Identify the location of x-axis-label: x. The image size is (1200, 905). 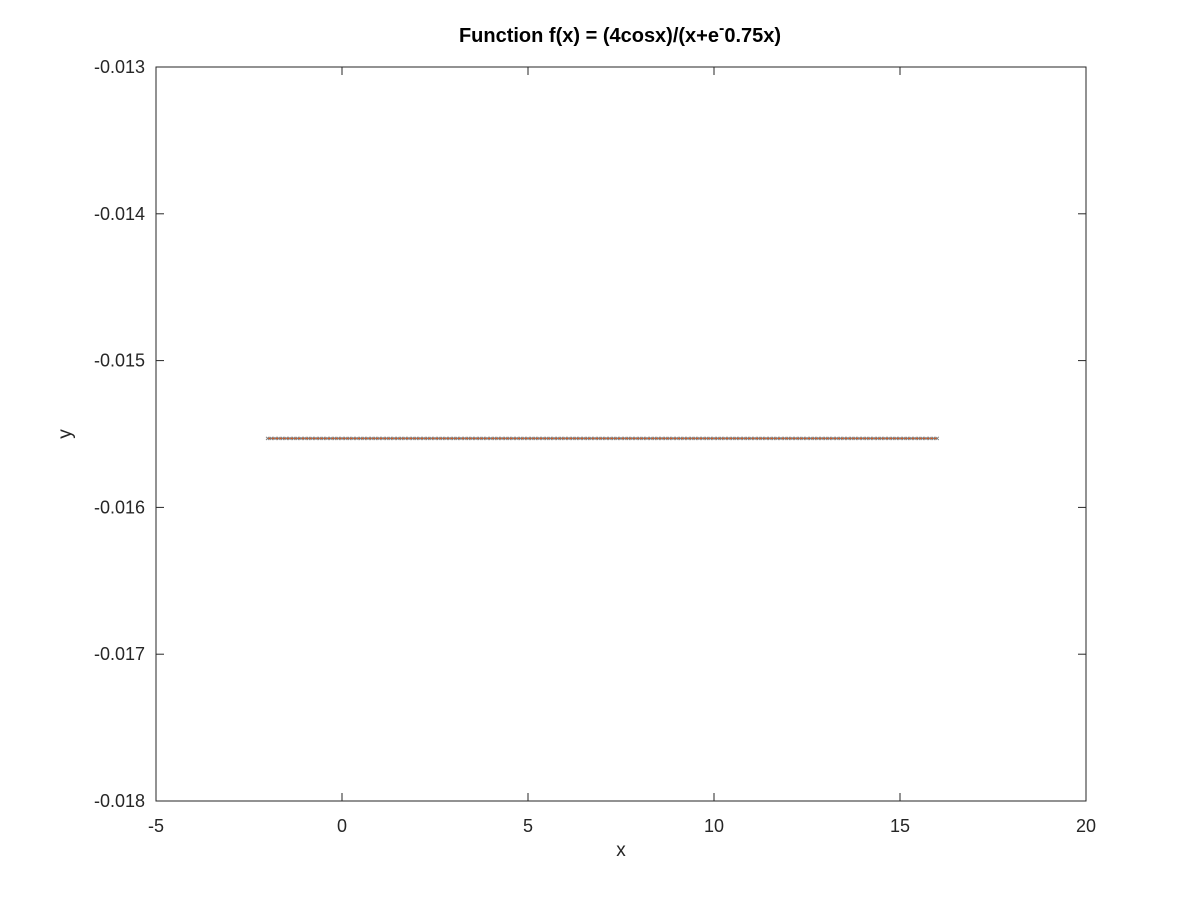
(621, 850).